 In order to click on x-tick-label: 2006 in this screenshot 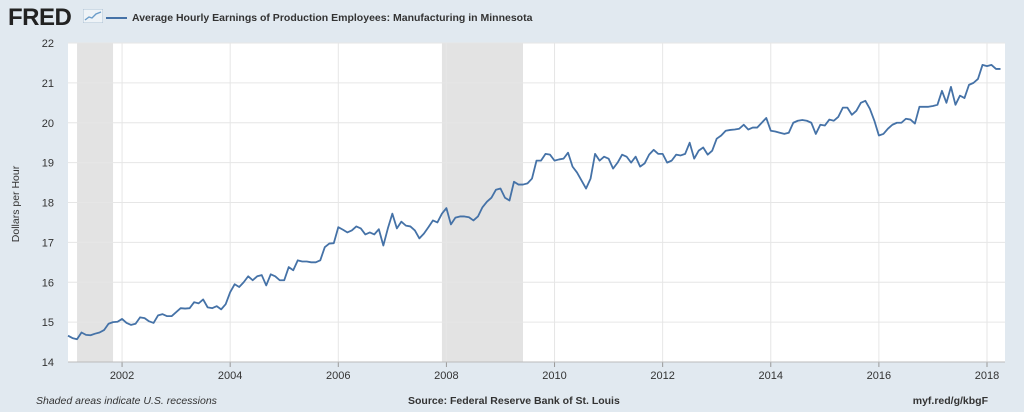, I will do `click(338, 376)`.